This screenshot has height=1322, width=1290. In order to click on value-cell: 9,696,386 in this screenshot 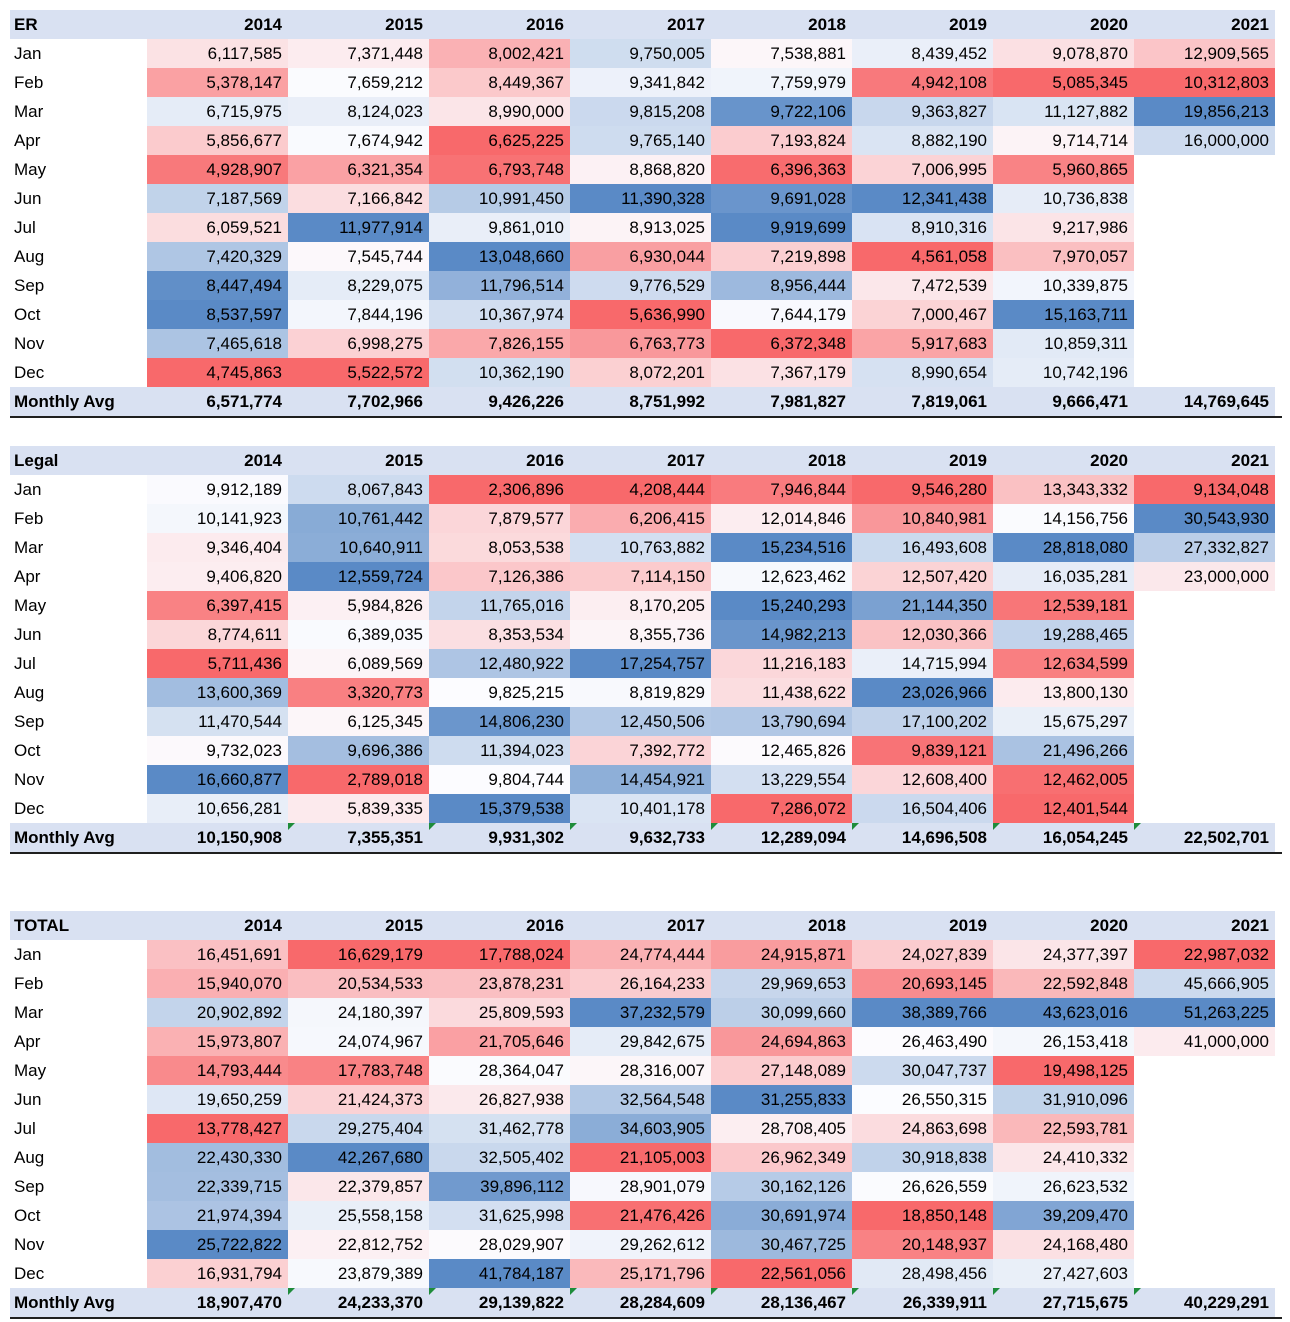, I will do `click(358, 750)`.